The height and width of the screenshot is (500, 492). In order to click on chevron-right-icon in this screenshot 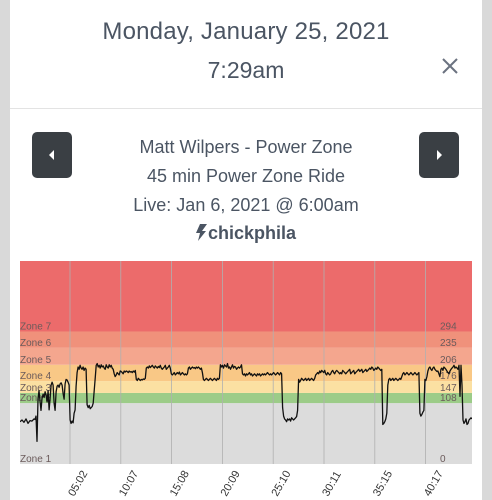, I will do `click(439, 155)`.